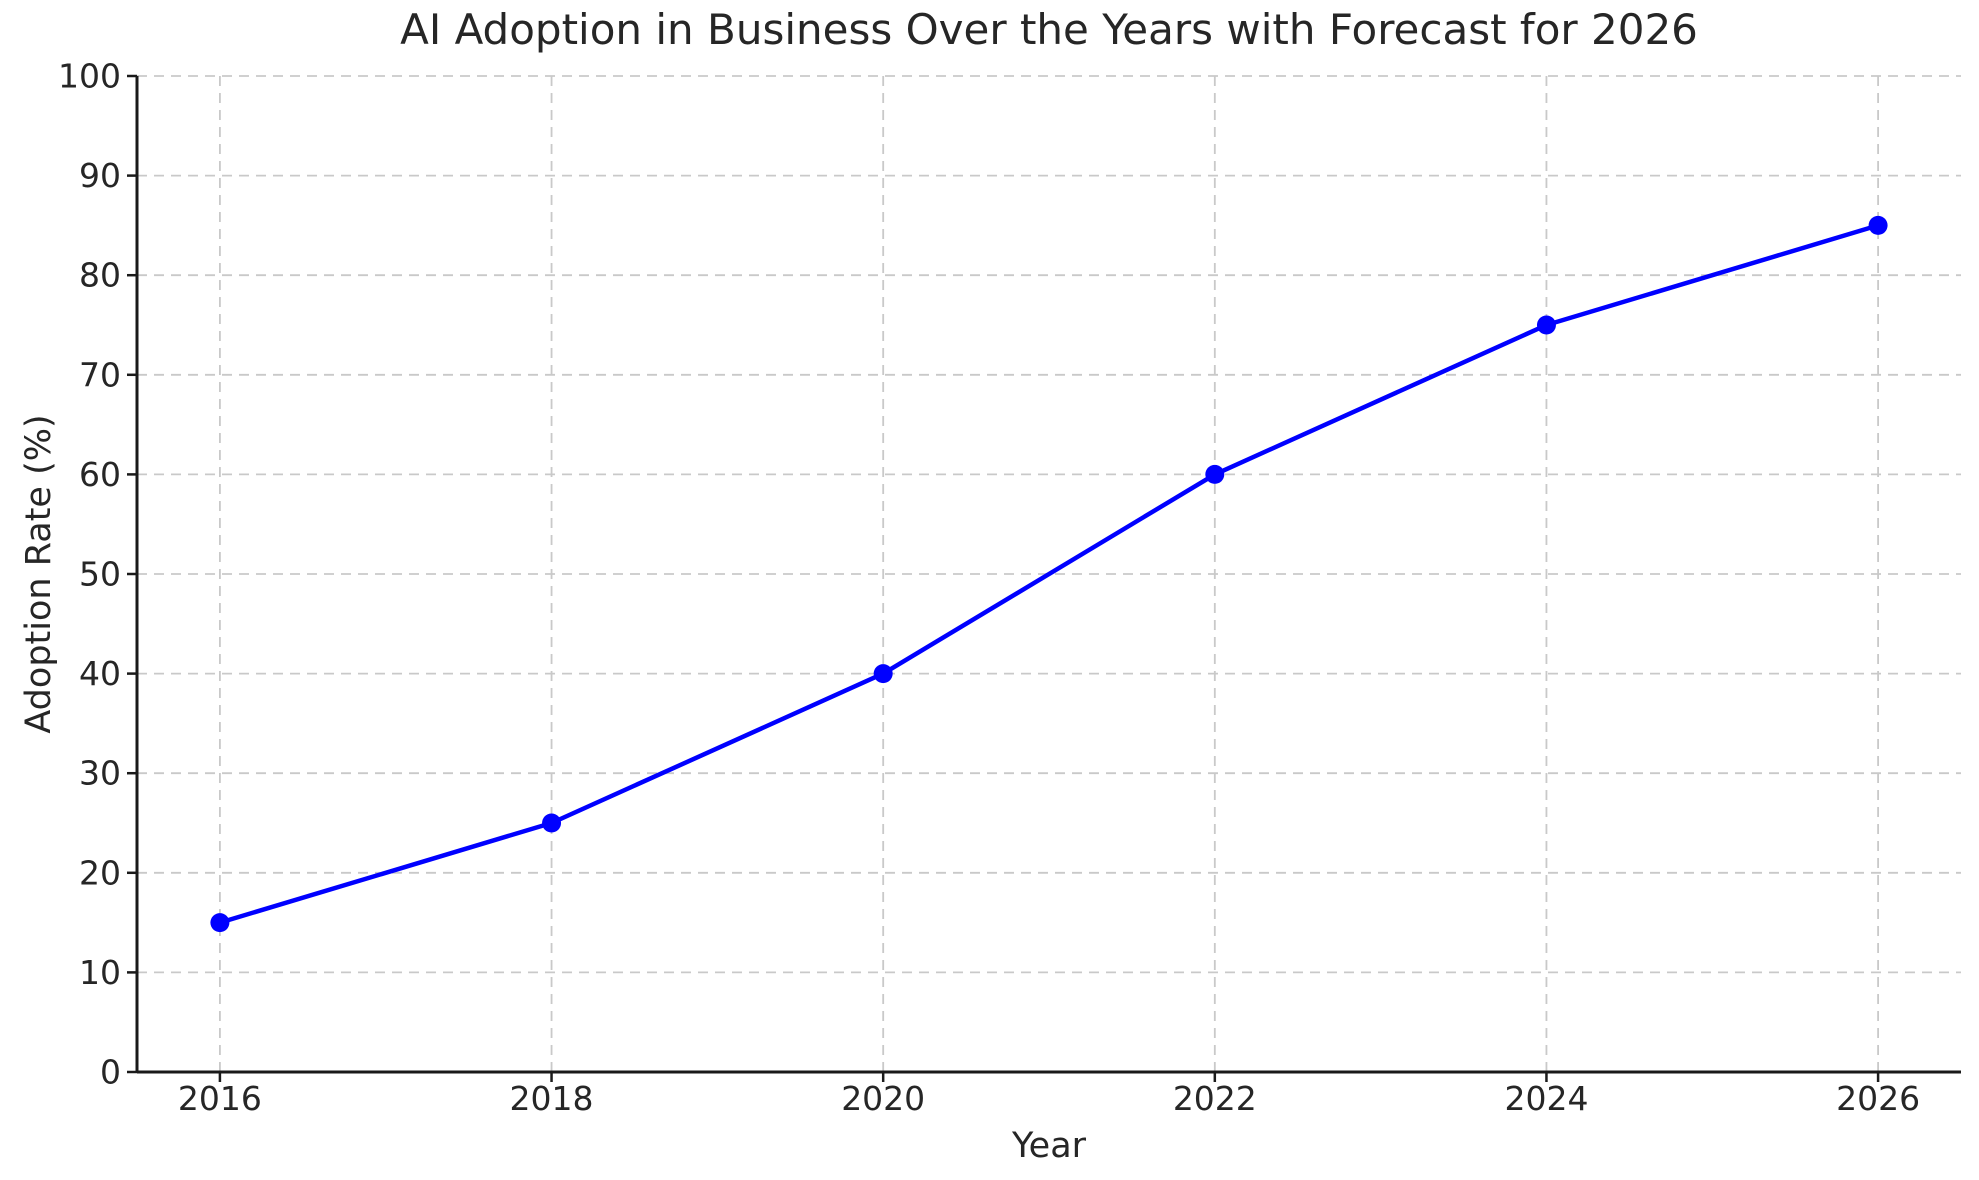  What do you see at coordinates (100, 374) in the screenshot?
I see `y-tick-label: 70` at bounding box center [100, 374].